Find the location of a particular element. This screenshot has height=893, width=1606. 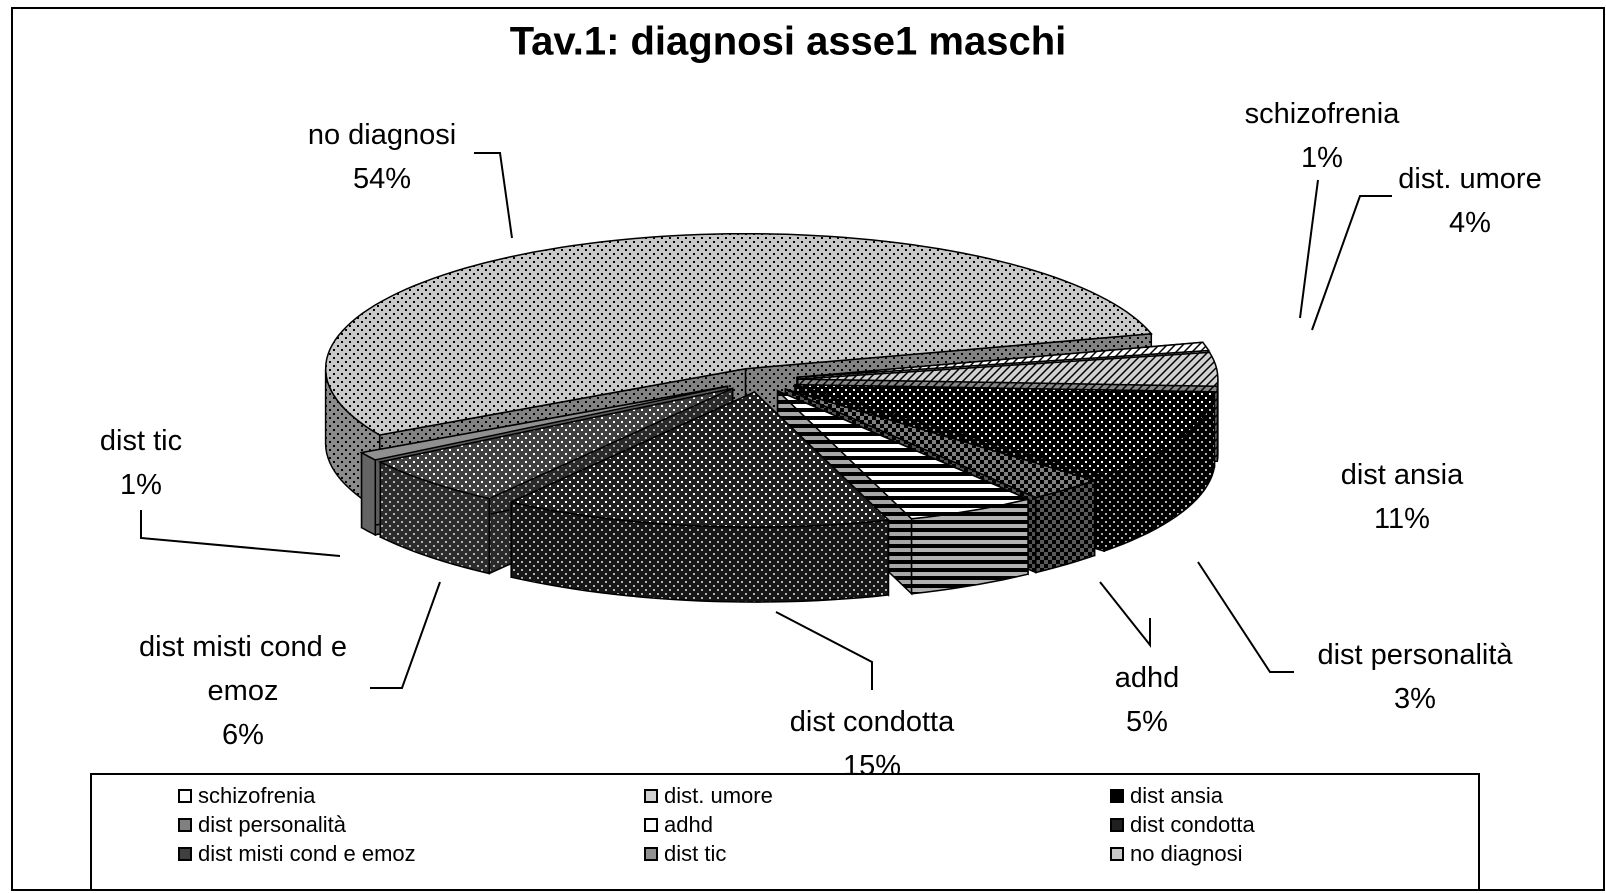

category-label: no diagnosi is located at coordinates (382, 135).